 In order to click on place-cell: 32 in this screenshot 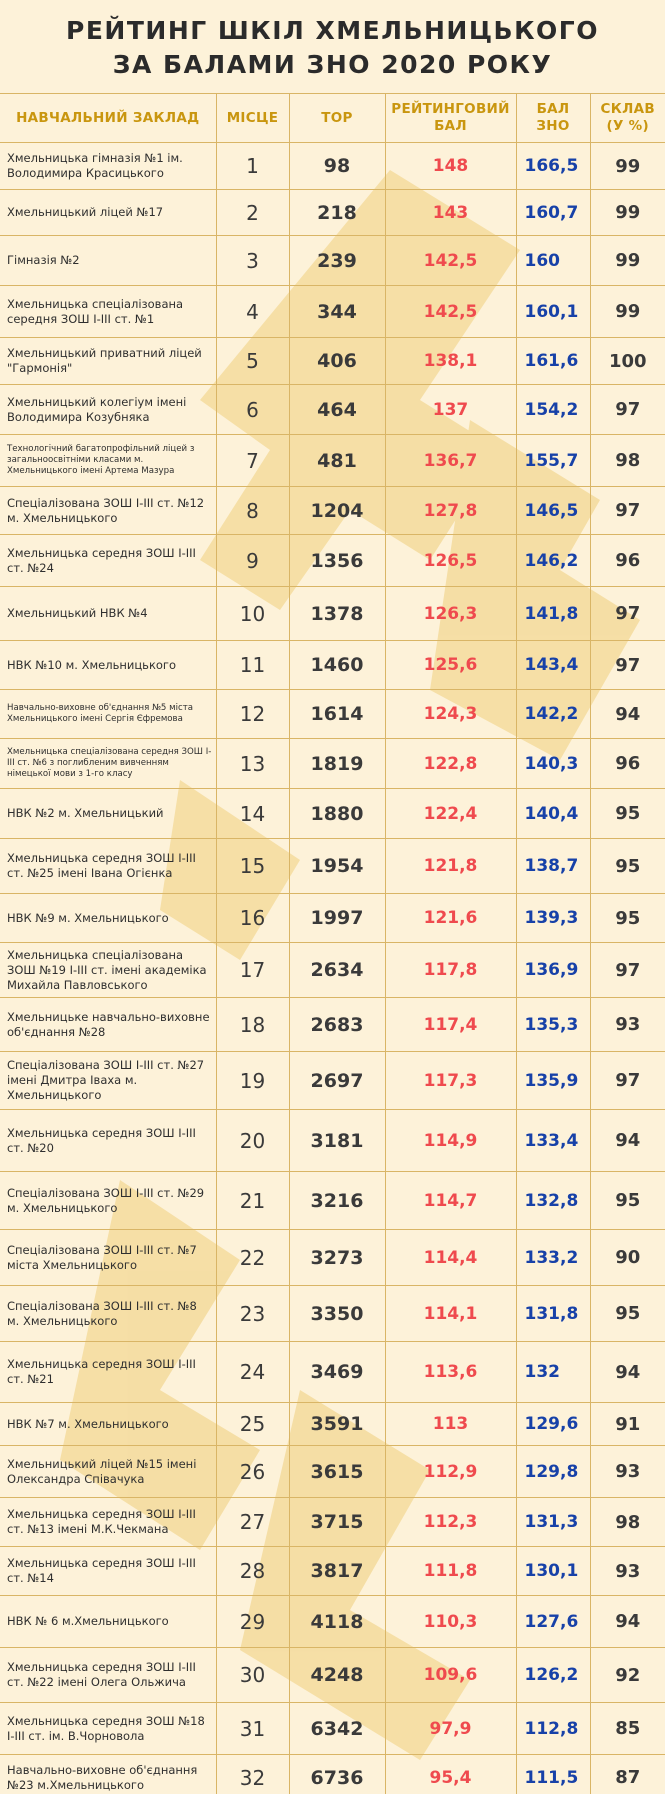, I will do `click(253, 1774)`.